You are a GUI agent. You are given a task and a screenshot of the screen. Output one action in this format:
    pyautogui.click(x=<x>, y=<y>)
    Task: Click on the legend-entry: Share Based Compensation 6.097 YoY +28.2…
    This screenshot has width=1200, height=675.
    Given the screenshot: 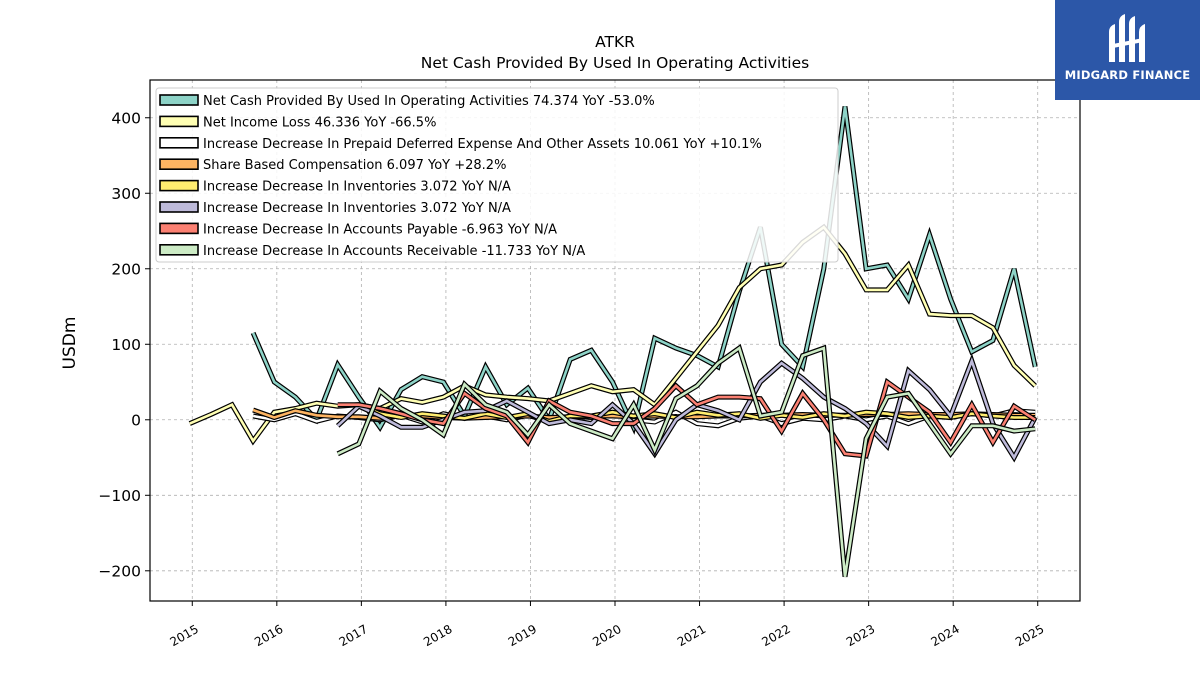 What is the action you would take?
    pyautogui.click(x=354, y=165)
    